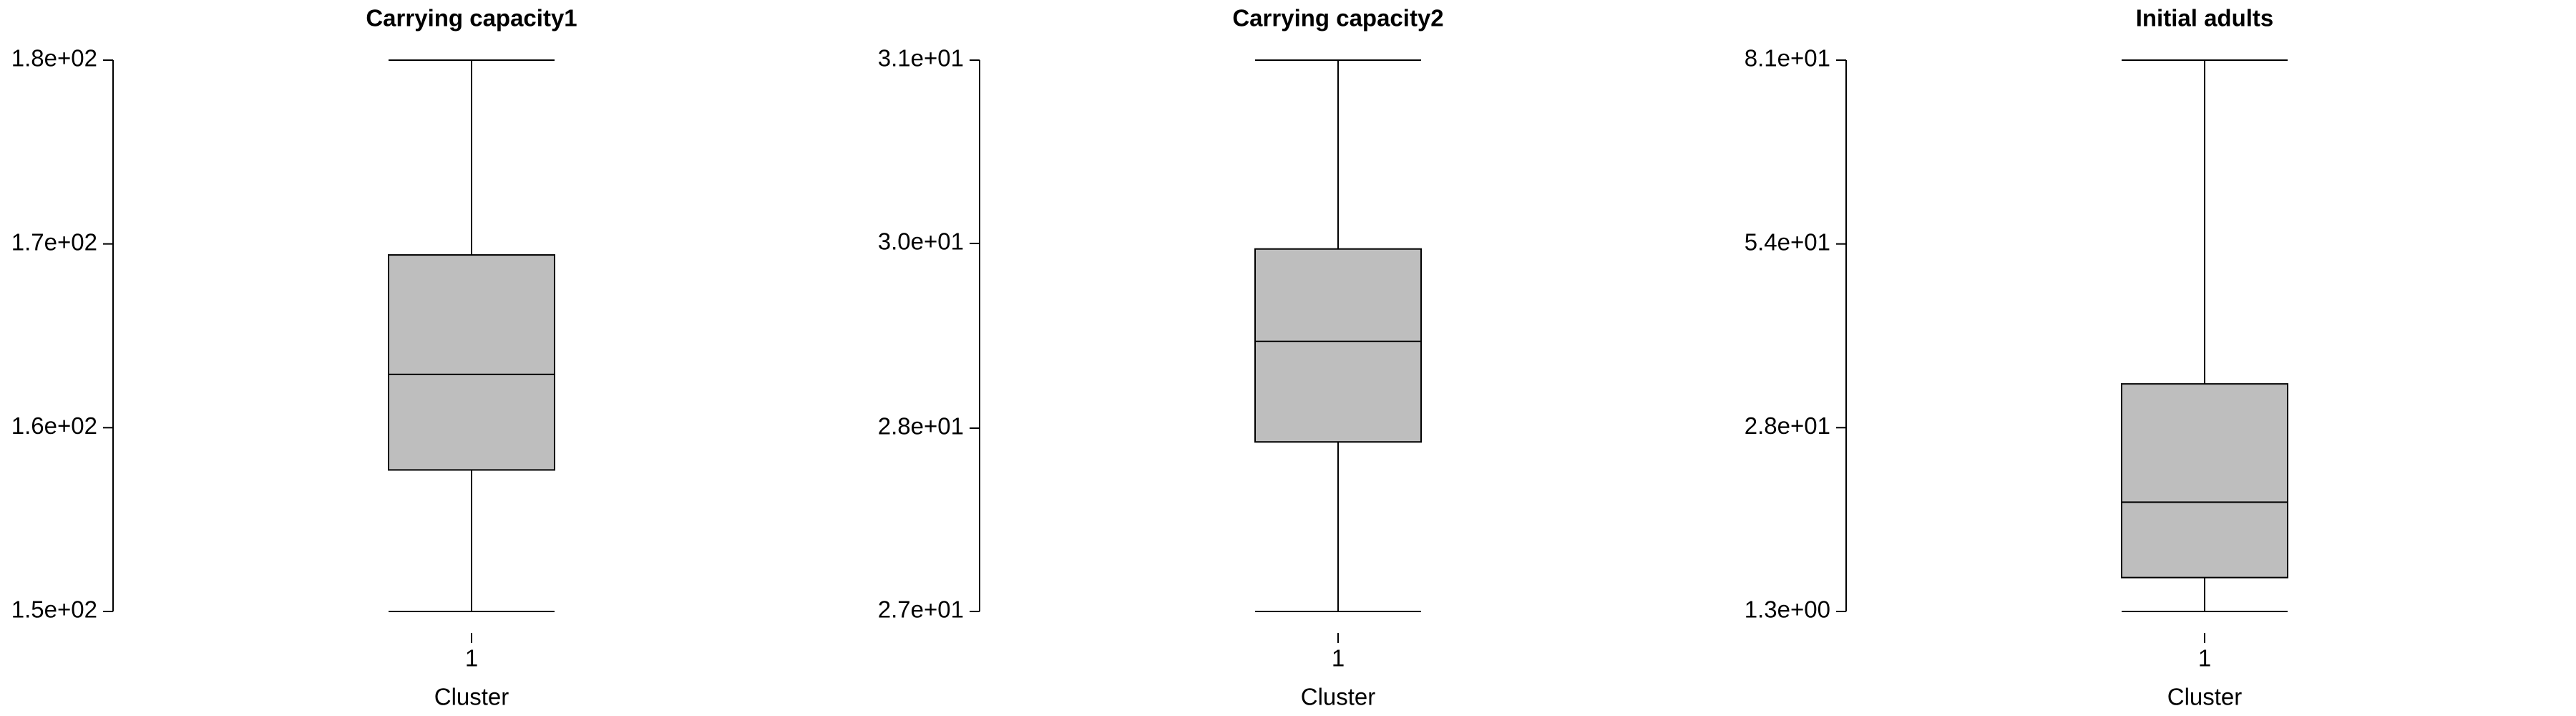 Image resolution: width=2576 pixels, height=716 pixels. What do you see at coordinates (2205, 18) in the screenshot?
I see `chart-title: Initial adults` at bounding box center [2205, 18].